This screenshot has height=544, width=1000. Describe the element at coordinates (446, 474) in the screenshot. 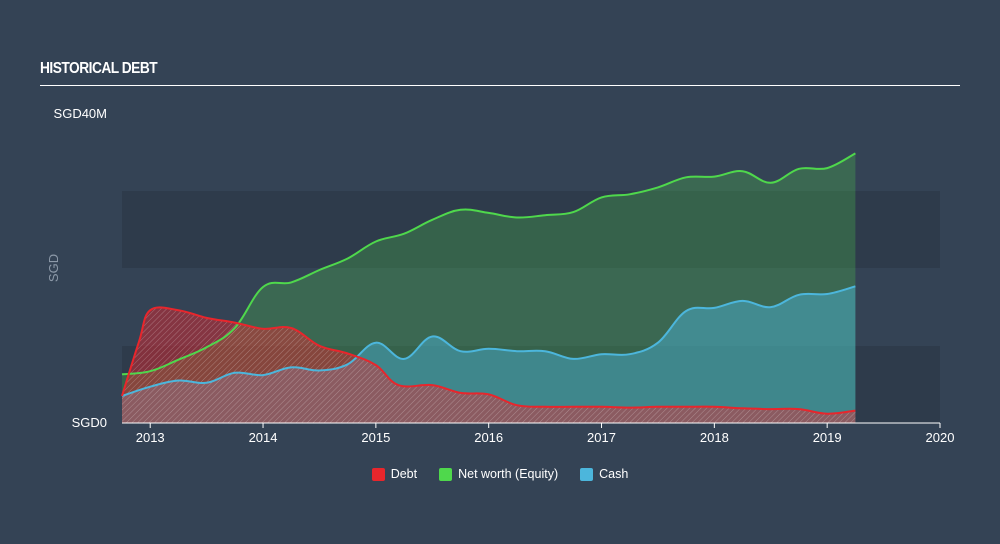

I see `legend-swatch-equity` at that location.